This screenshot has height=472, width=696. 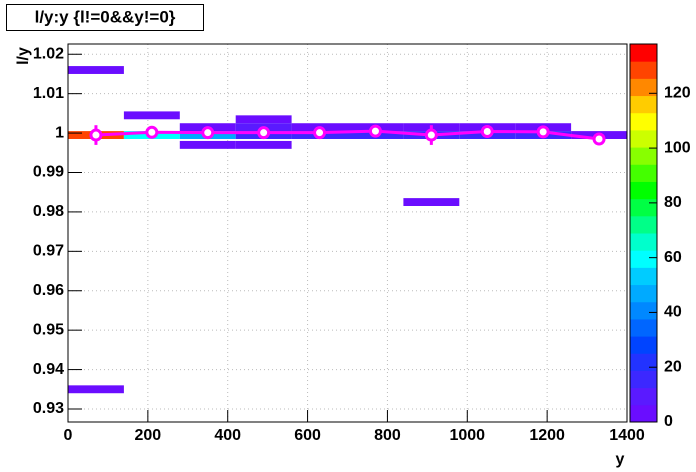 What do you see at coordinates (48, 172) in the screenshot?
I see `y-tick-label: 0.99` at bounding box center [48, 172].